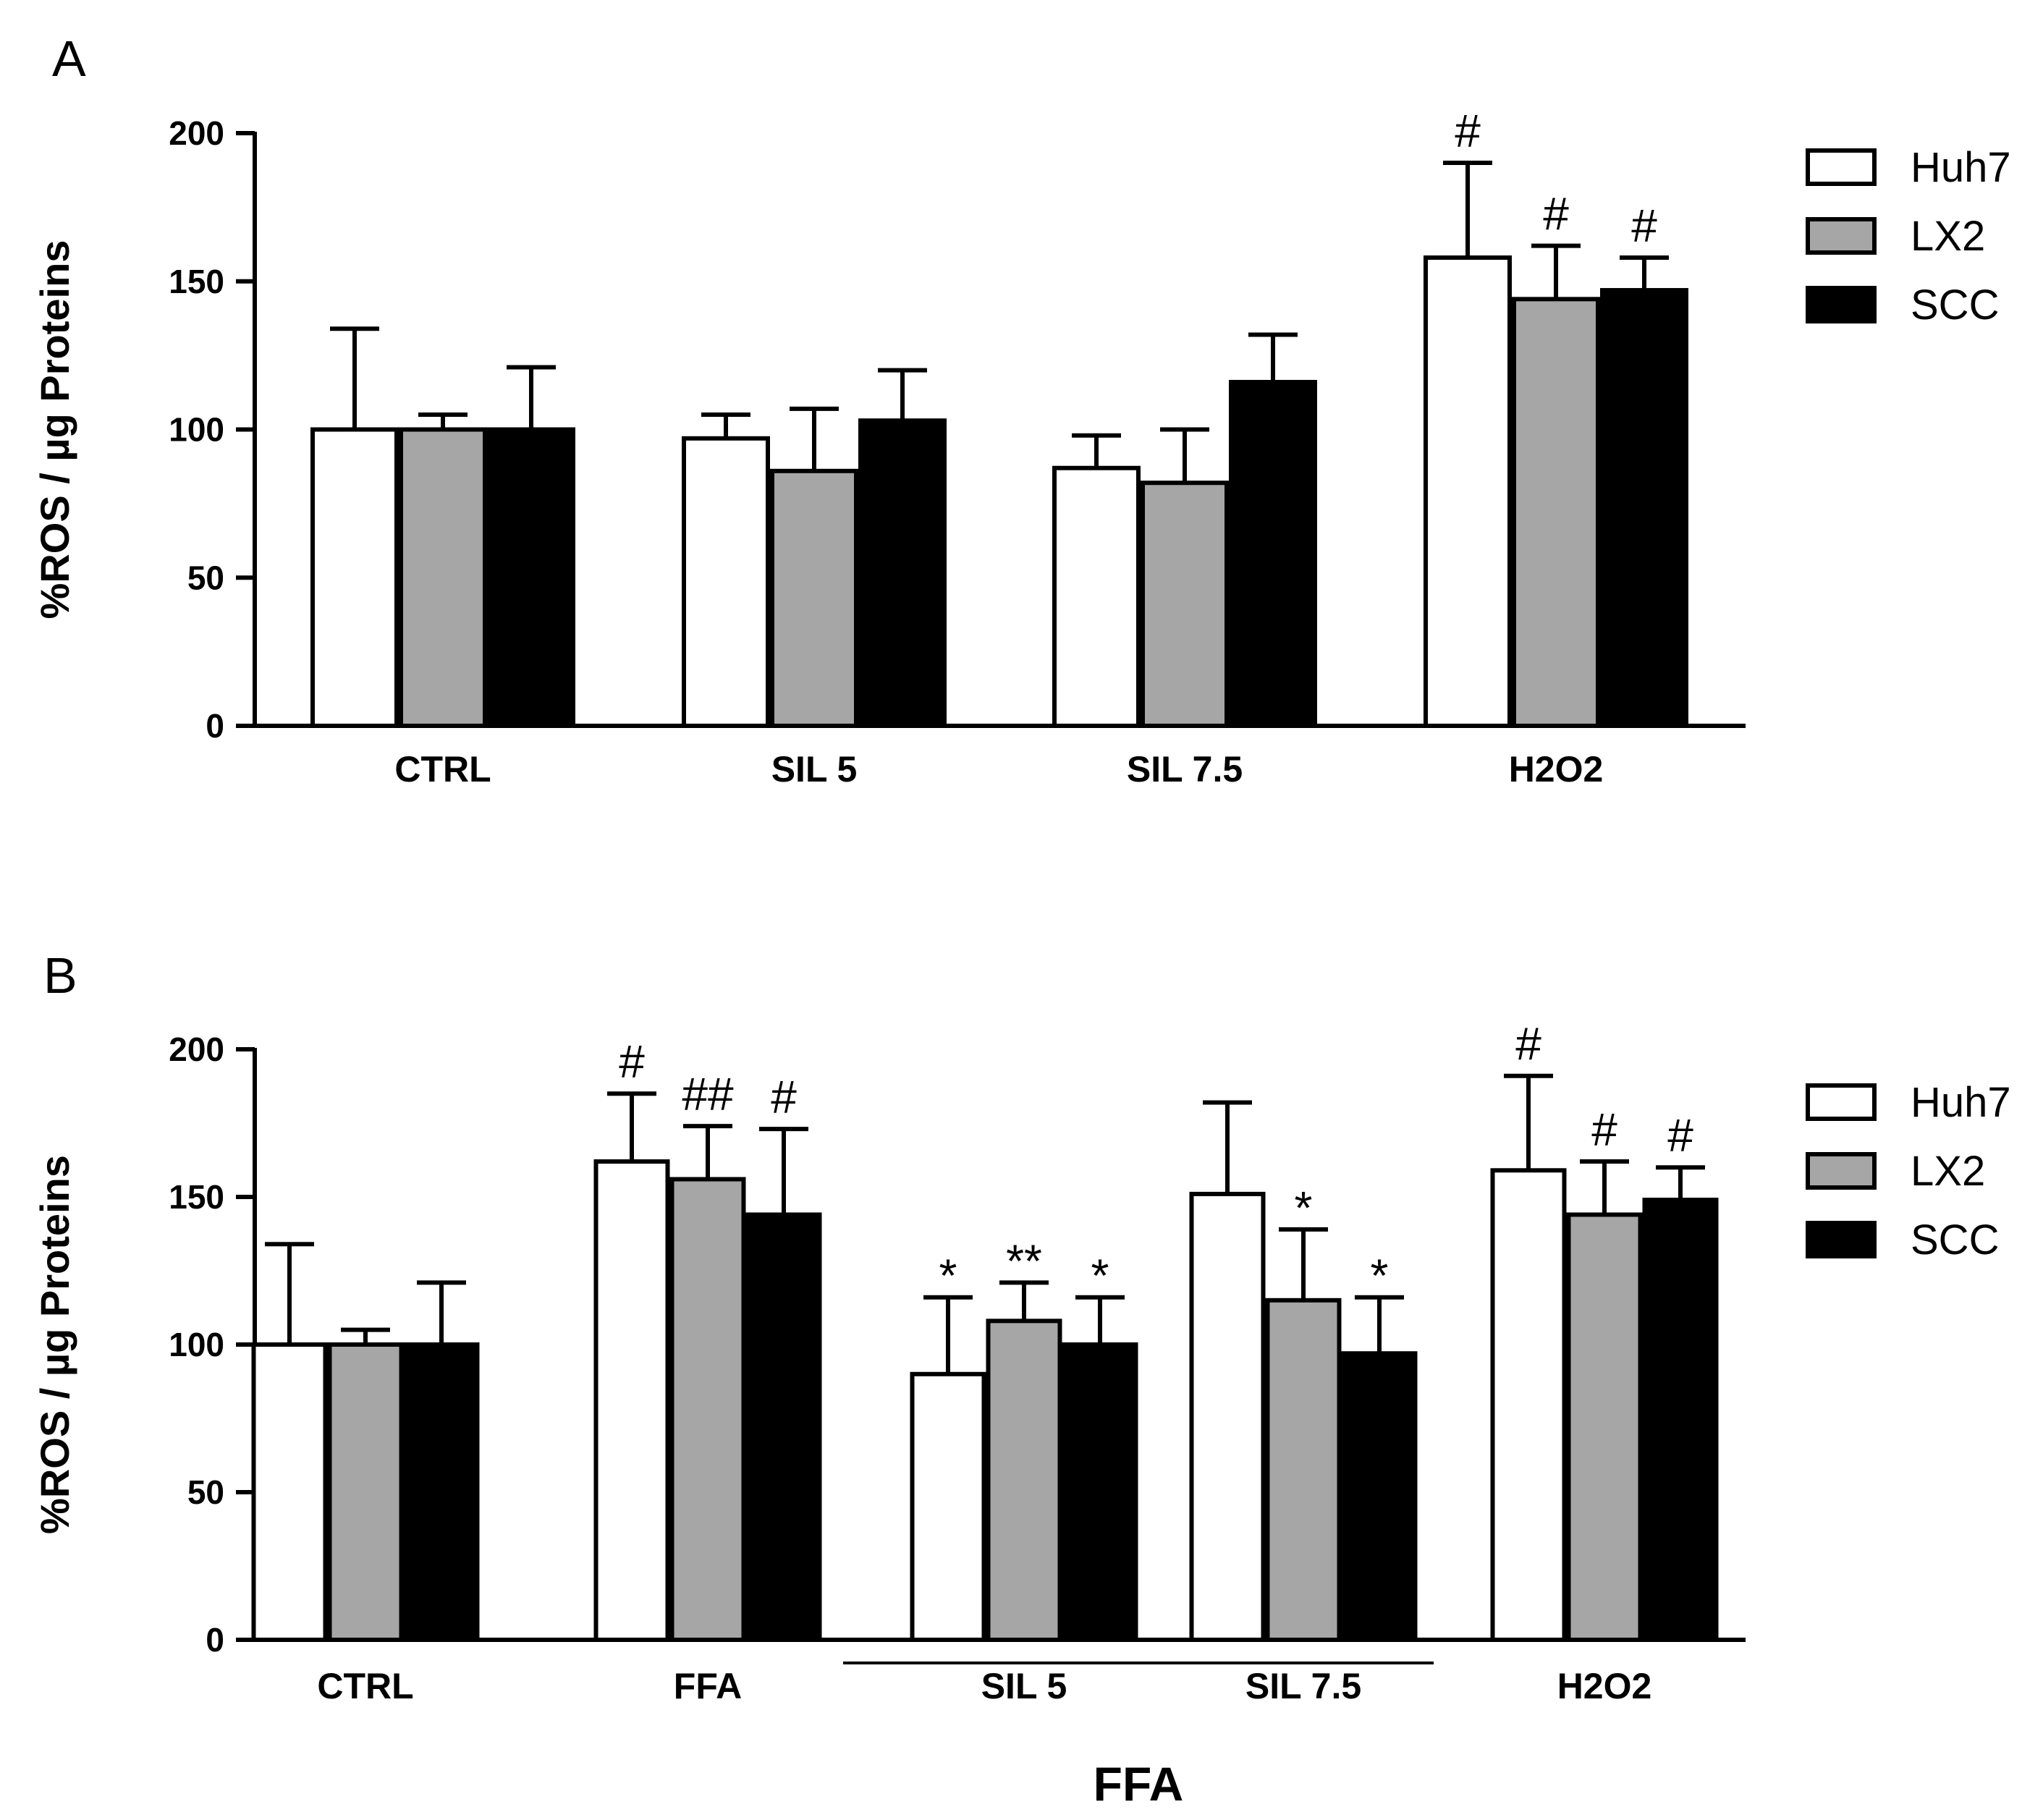 Image resolution: width=2043 pixels, height=1820 pixels. Describe the element at coordinates (1024, 1261) in the screenshot. I see `significance-marker: **` at that location.